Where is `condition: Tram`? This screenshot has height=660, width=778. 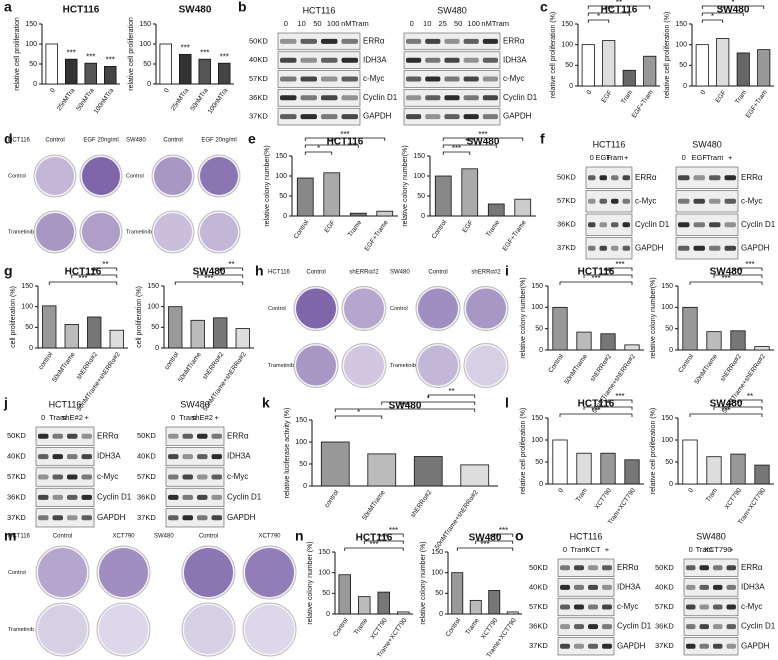
condition: Tram is located at coordinates (578, 549).